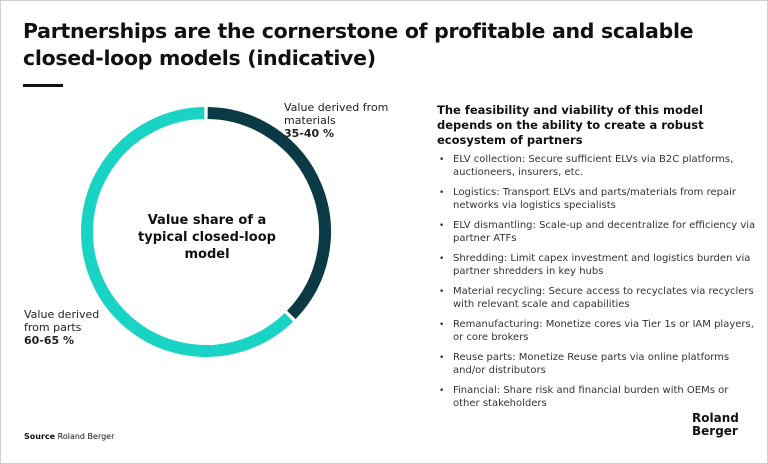 The height and width of the screenshot is (464, 768). I want to click on parts-label: Value derived from parts 60-65 %, so click(69, 327).